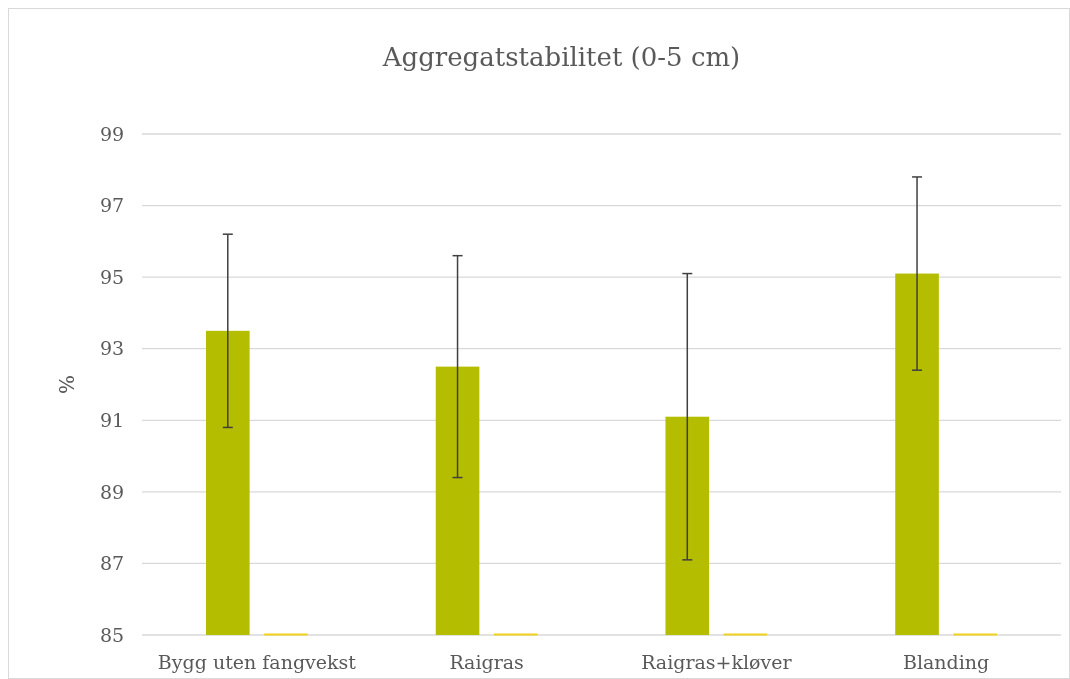 The height and width of the screenshot is (679, 1070). What do you see at coordinates (486, 662) in the screenshot?
I see `x-tick-label: Raigras` at bounding box center [486, 662].